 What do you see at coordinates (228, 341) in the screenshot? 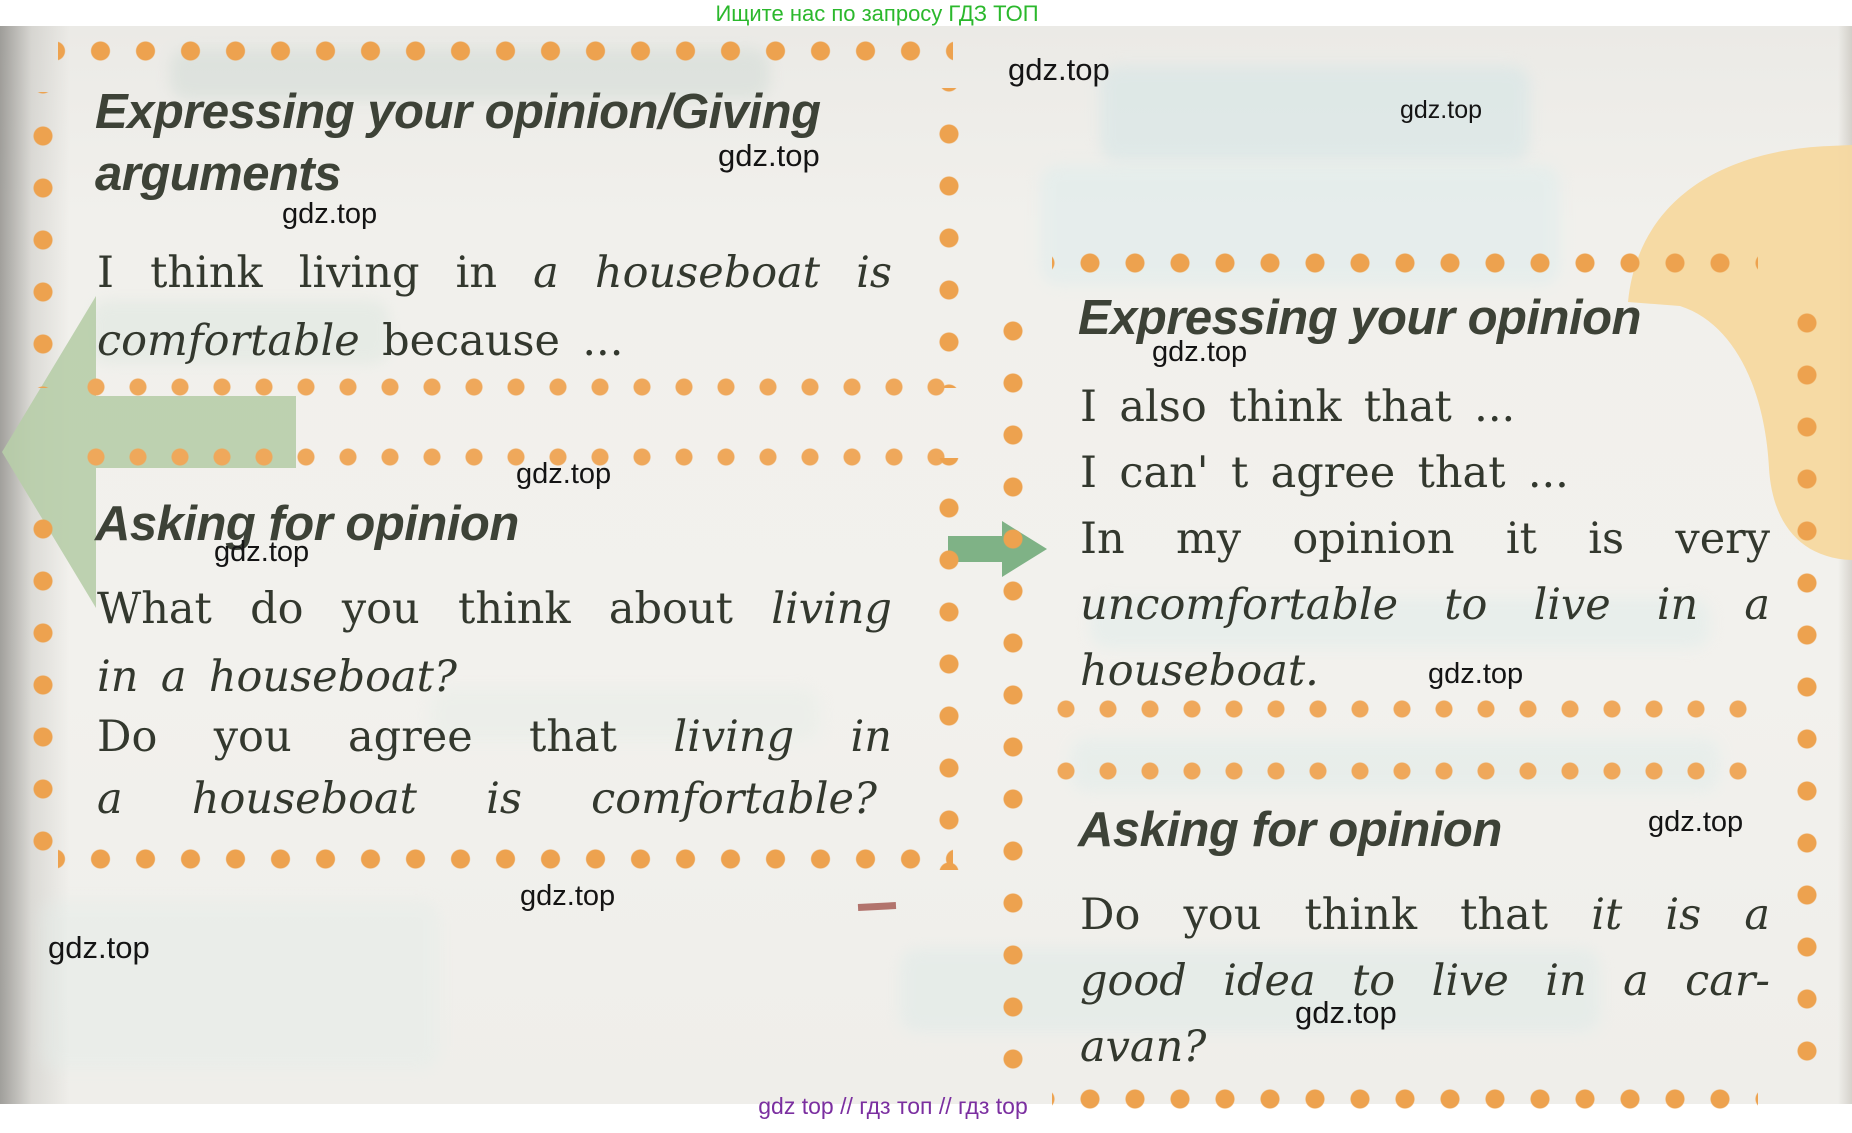
I see `phrase-word: comfortable` at bounding box center [228, 341].